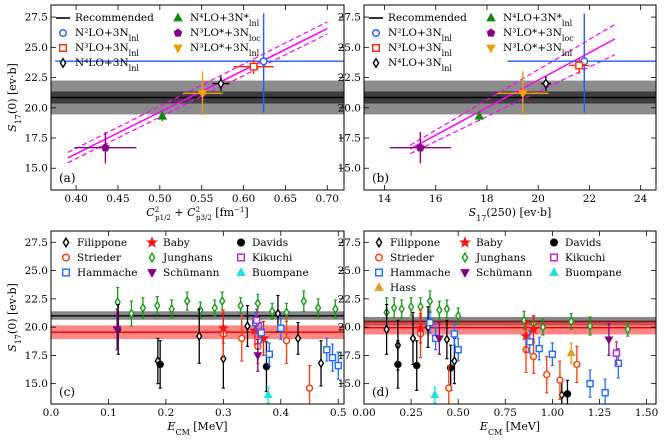 This screenshot has width=664, height=446. I want to click on legend-text: N⁴LO+3N*lnl, so click(538, 20).